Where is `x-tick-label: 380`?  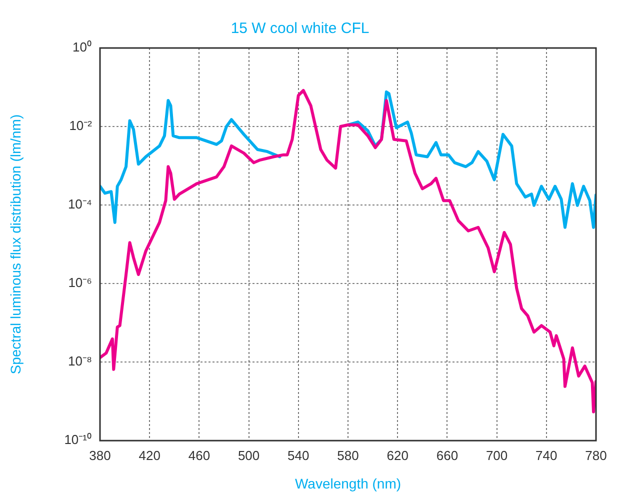 x-tick-label: 380 is located at coordinates (100, 455).